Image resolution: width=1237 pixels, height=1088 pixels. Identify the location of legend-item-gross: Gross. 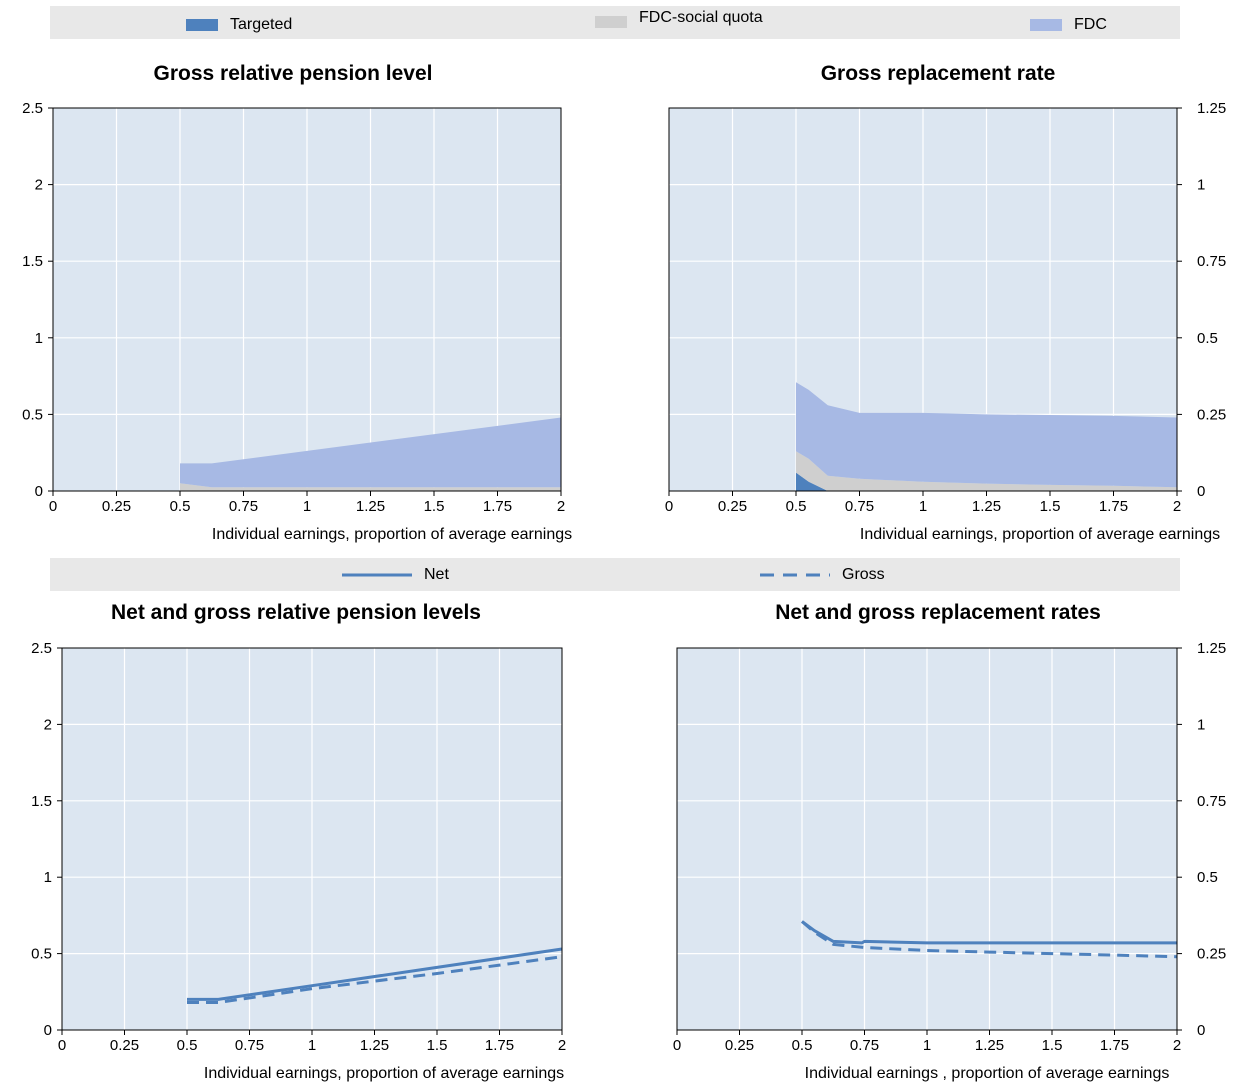
(822, 575).